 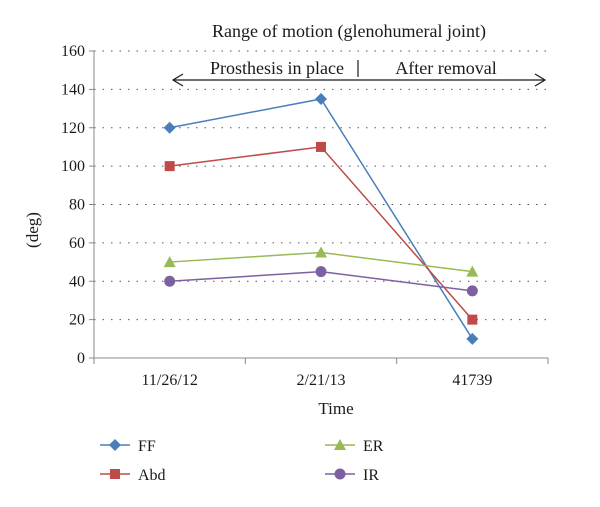 I want to click on y-axis: 0 20 40 60 80 100 120 140 160, so click(x=78, y=205).